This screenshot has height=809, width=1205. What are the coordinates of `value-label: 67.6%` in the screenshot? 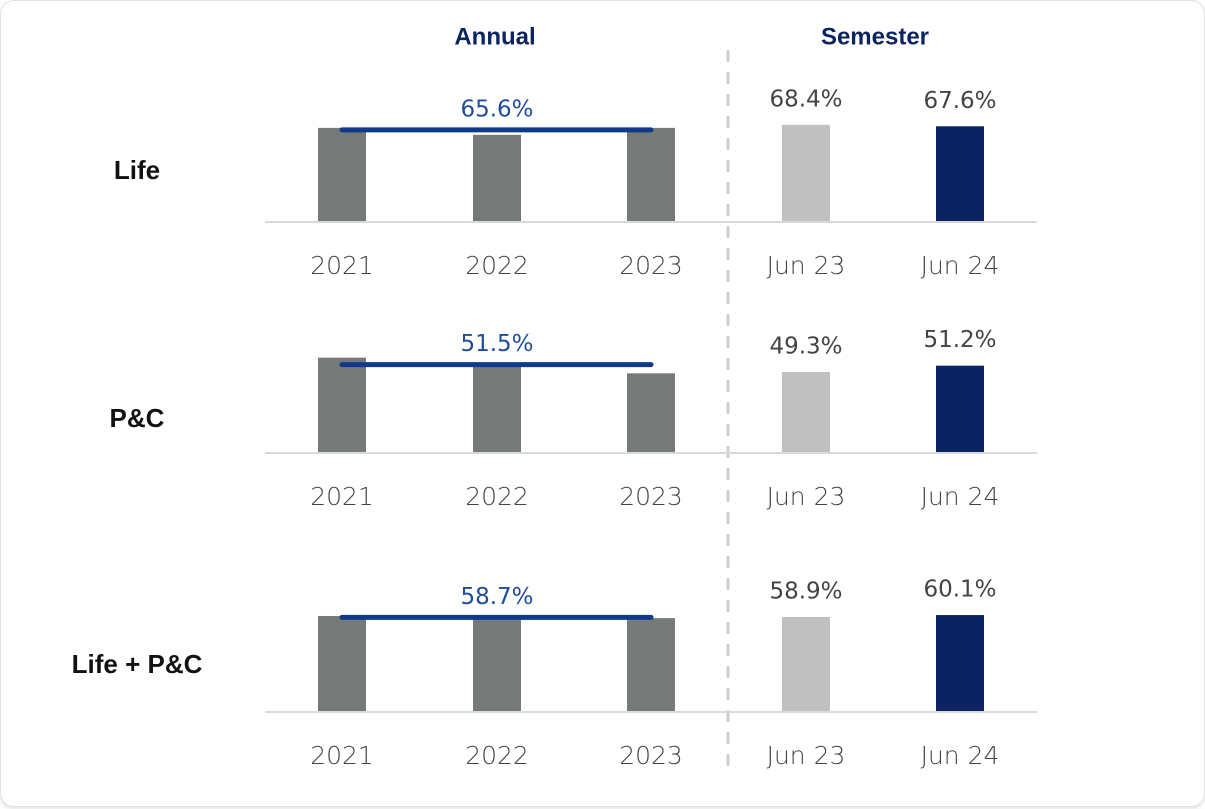 It's located at (959, 101).